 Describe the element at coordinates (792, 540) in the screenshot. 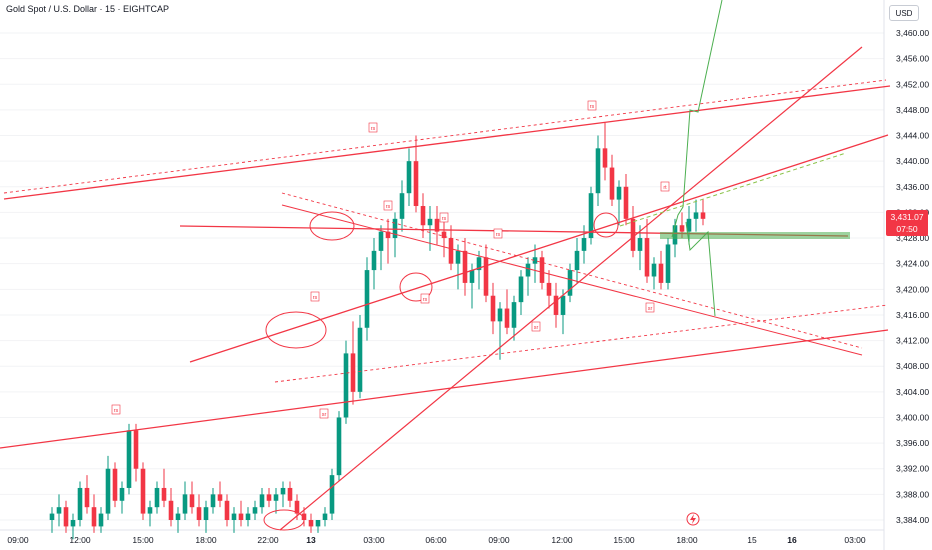

I see `x-tick-label: 16` at that location.